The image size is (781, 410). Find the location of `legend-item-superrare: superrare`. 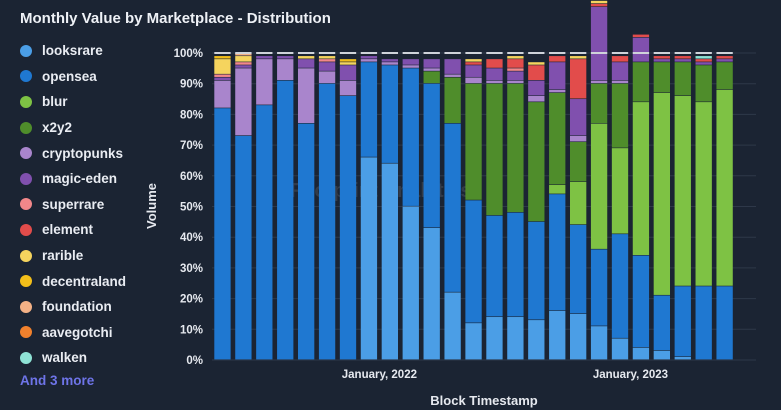

legend-item-superrare: superrare is located at coordinates (73, 205).